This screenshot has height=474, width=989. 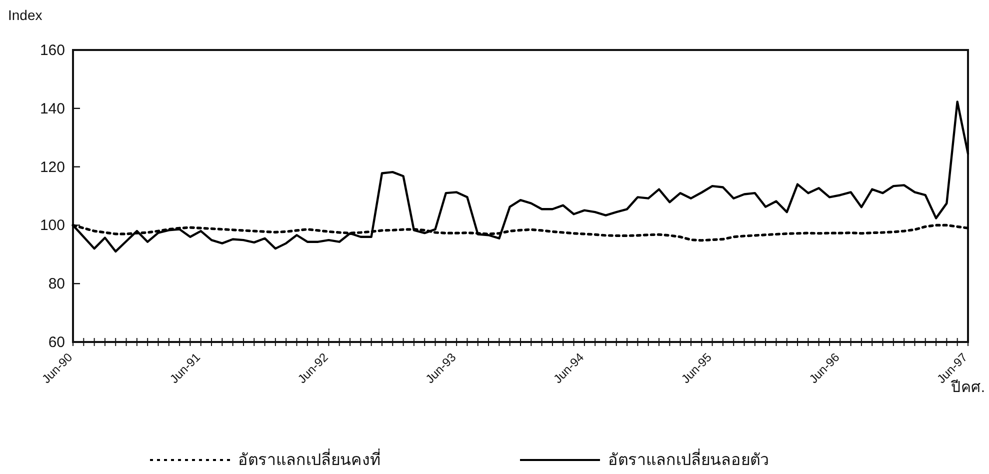 I want to click on y-tick-label: 80, so click(x=56, y=284).